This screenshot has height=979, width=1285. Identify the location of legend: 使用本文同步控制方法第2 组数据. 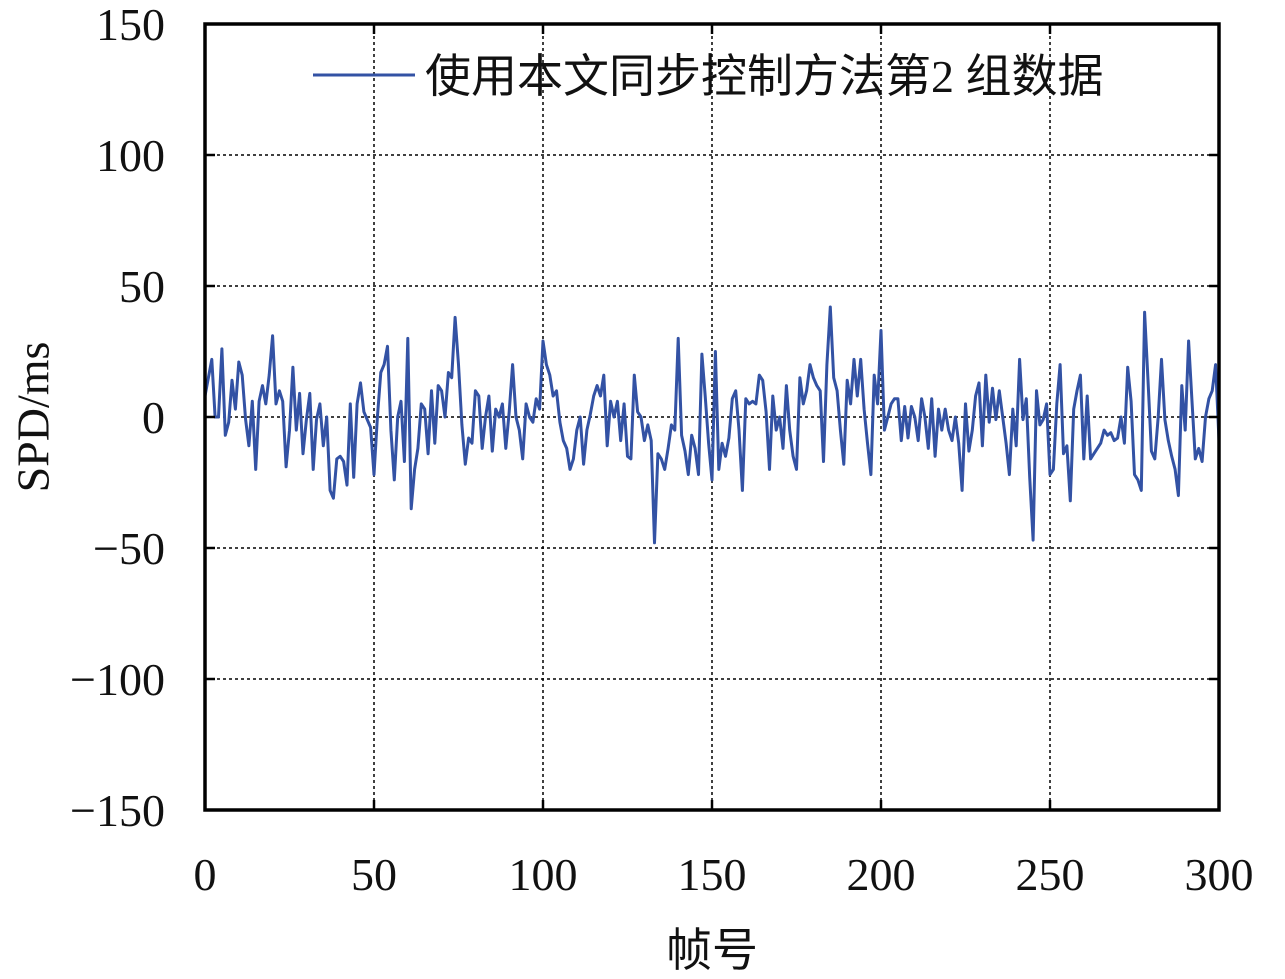
(708, 76).